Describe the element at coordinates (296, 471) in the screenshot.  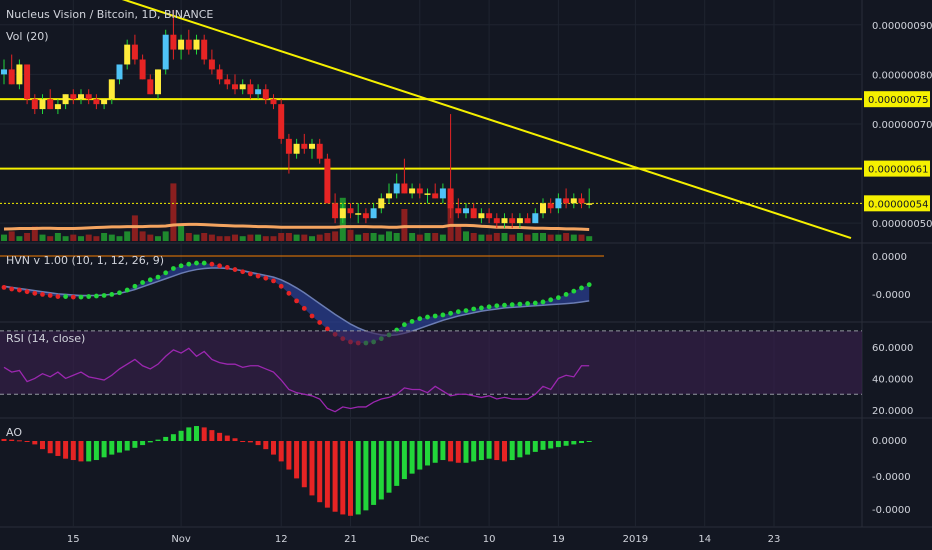
I see `ao-pane` at that location.